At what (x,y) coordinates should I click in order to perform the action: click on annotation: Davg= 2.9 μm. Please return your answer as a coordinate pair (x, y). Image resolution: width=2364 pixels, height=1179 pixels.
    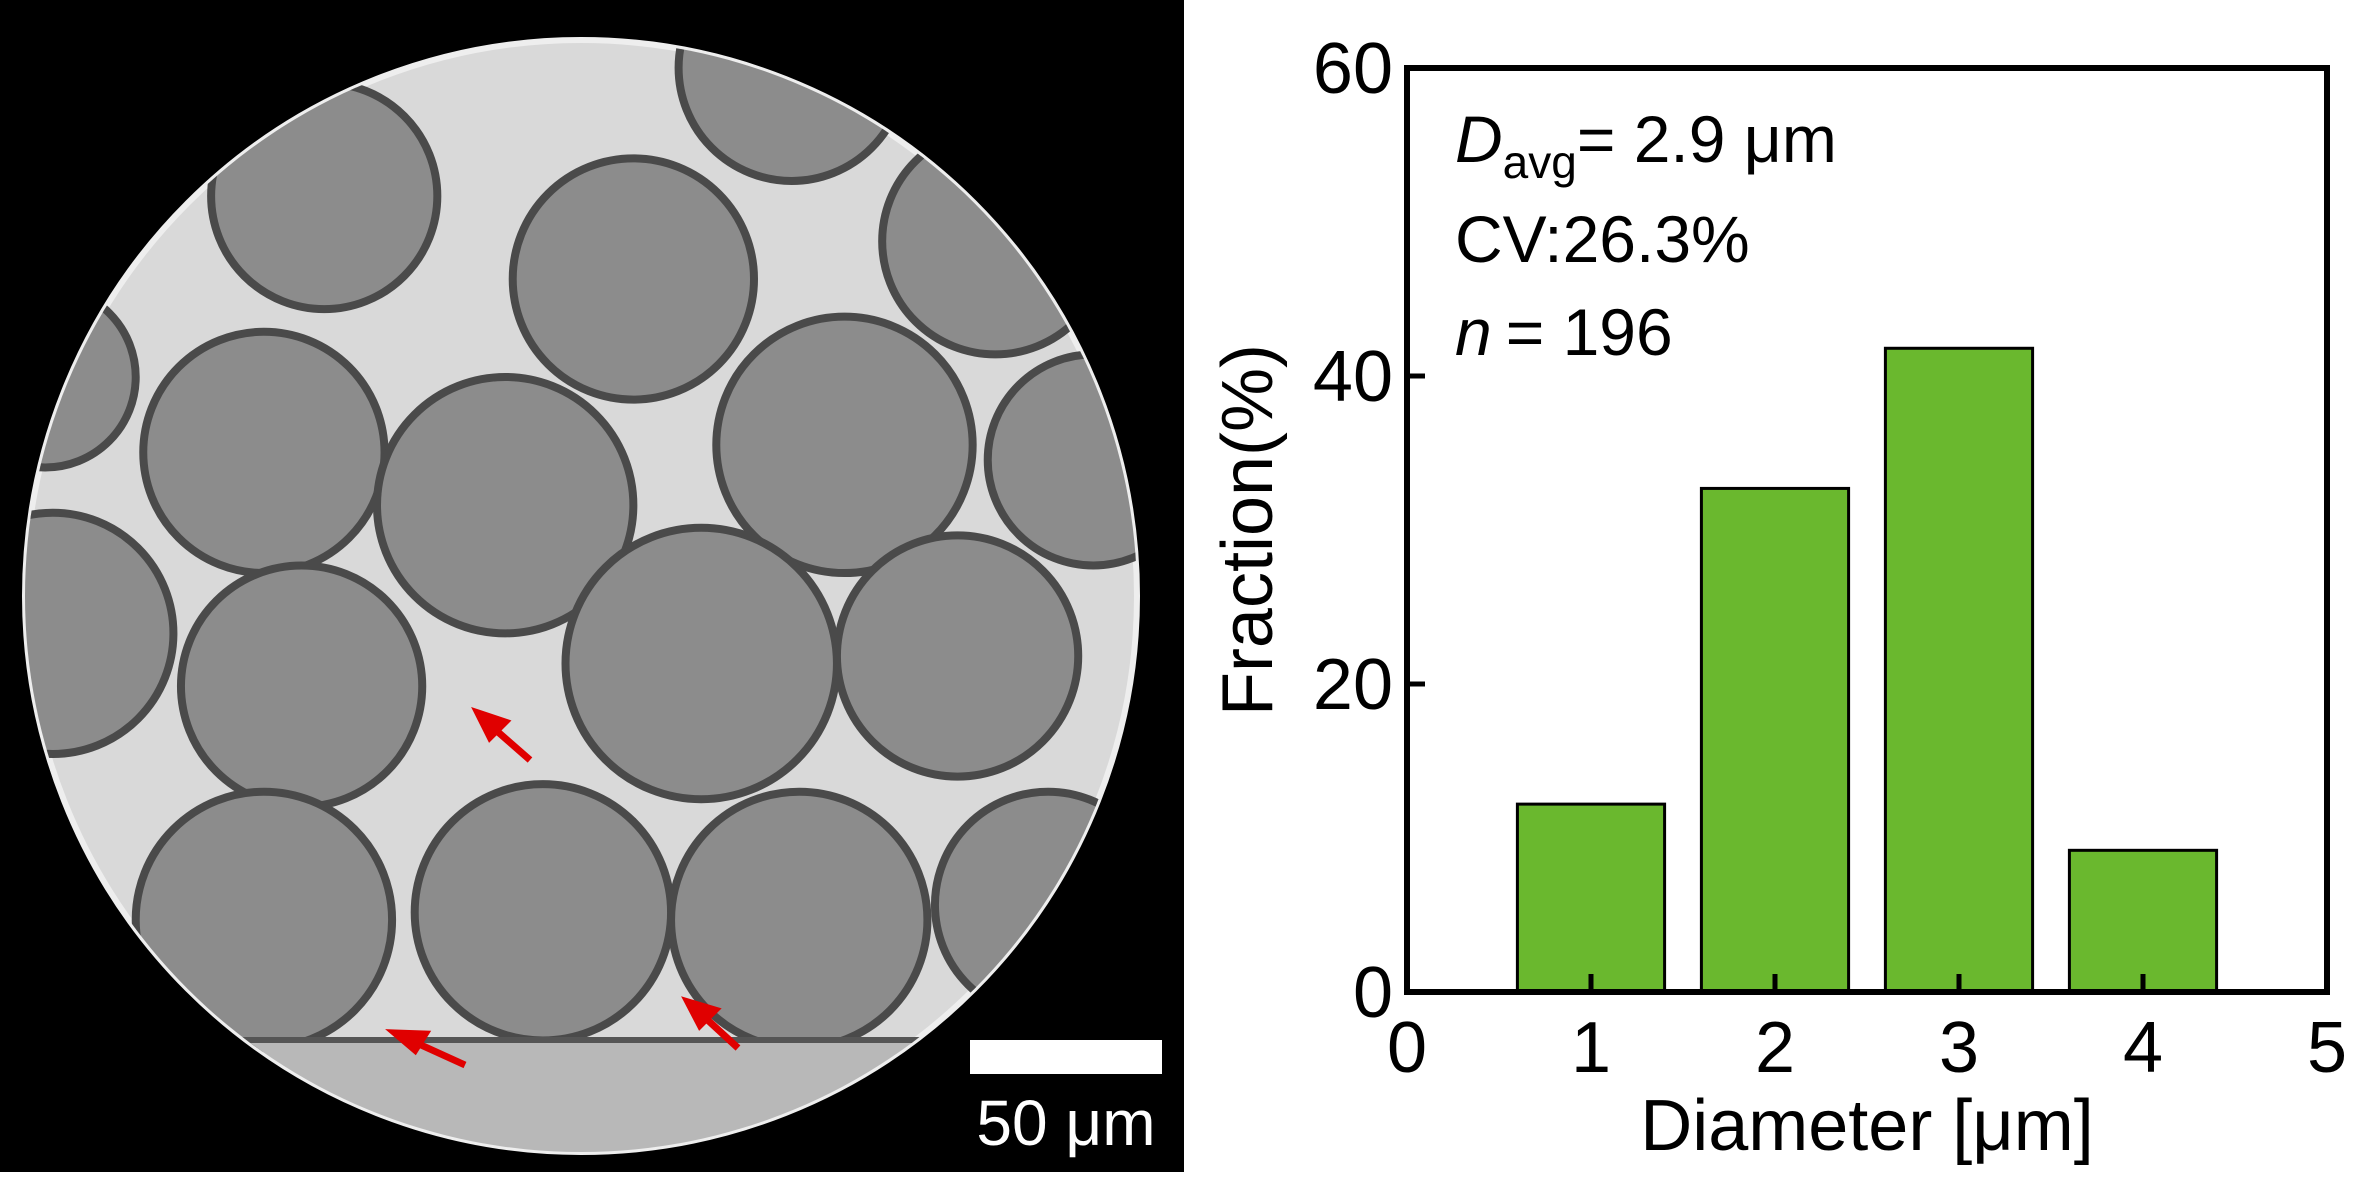
    Looking at the image, I should click on (1646, 145).